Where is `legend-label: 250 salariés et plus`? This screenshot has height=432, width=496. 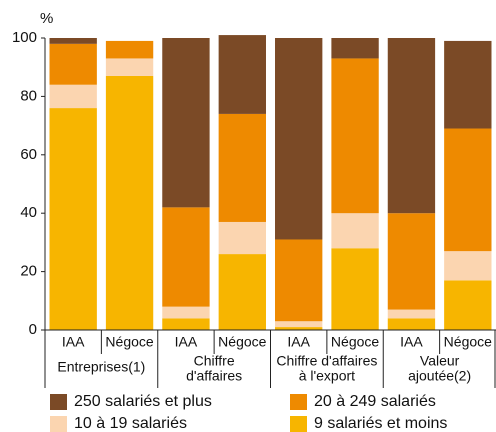
legend-label: 250 salariés et plus is located at coordinates (143, 401).